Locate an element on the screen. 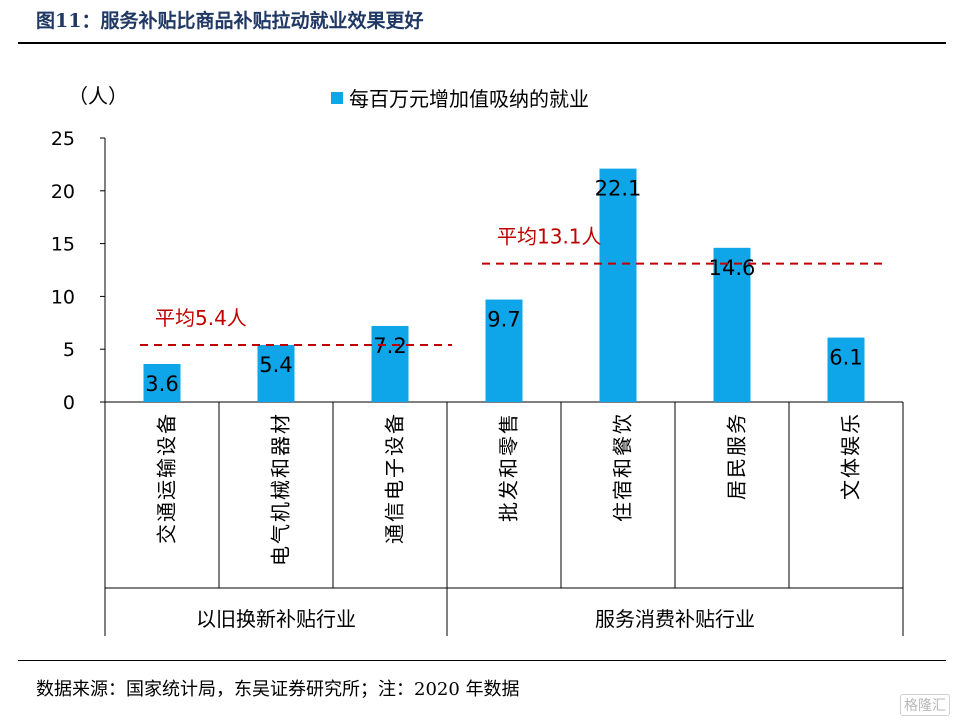 The width and height of the screenshot is (978, 722). data-label: 6.1 is located at coordinates (845, 358).